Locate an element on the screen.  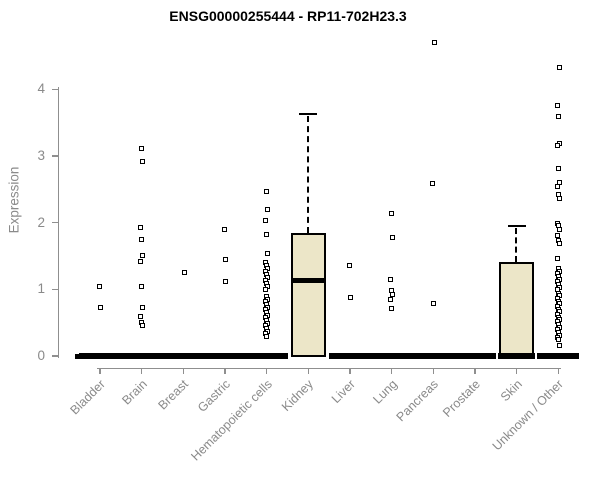
y-tick-label: 4 is located at coordinates (41, 89).